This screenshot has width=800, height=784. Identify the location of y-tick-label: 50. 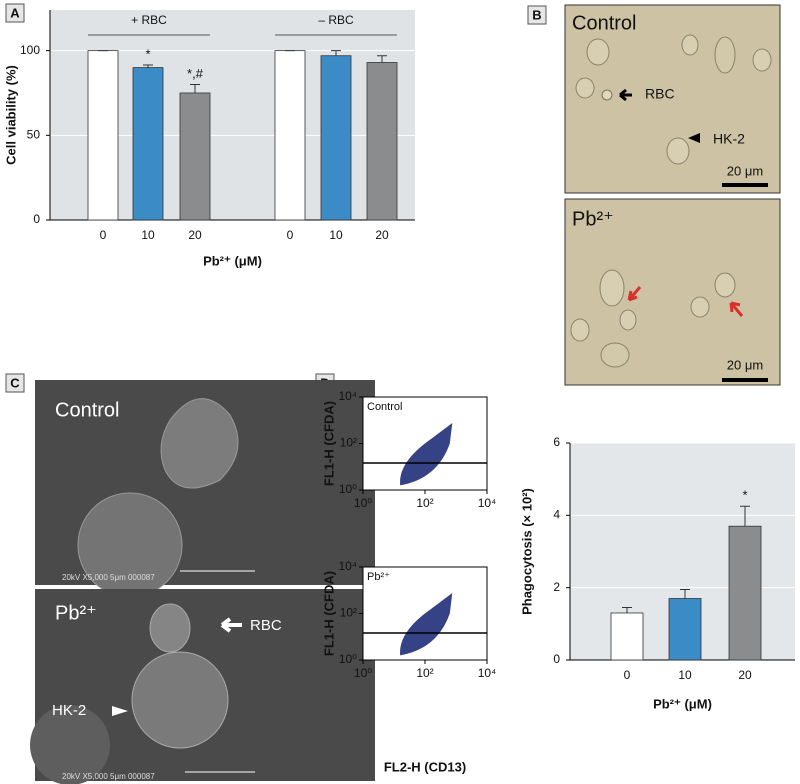
(34, 134).